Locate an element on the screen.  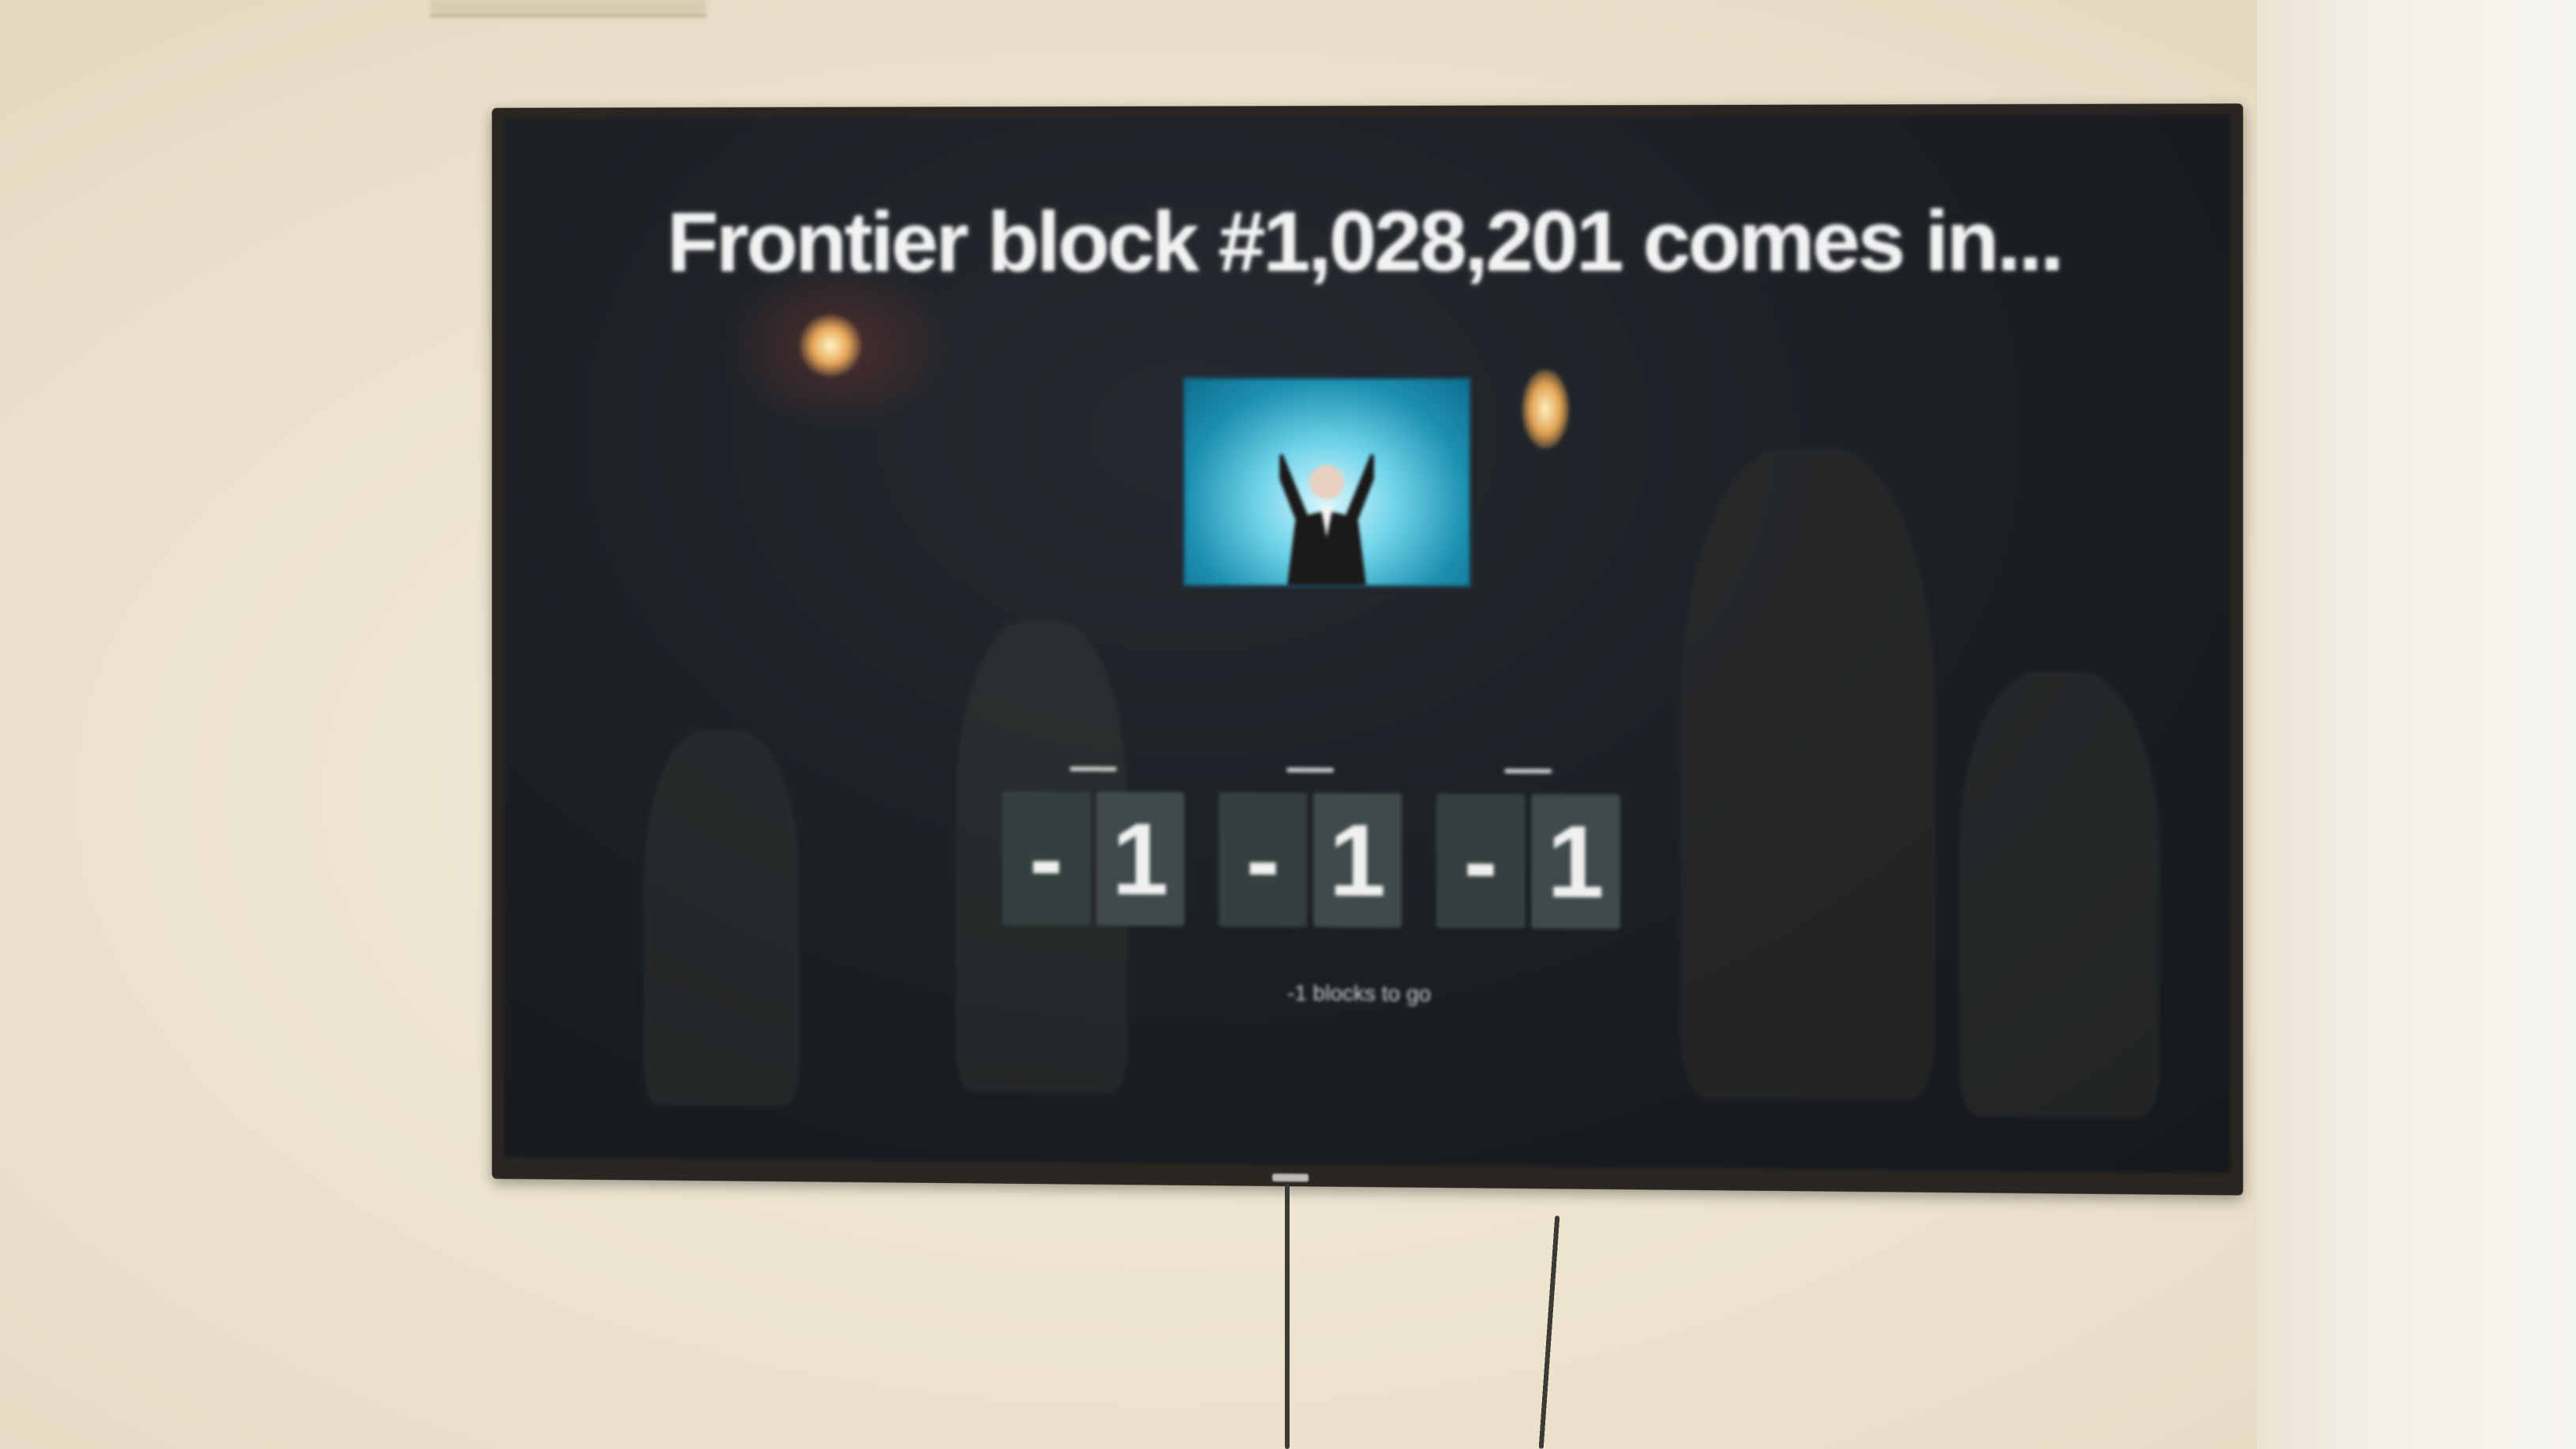
wall-shelf is located at coordinates (568, 8).